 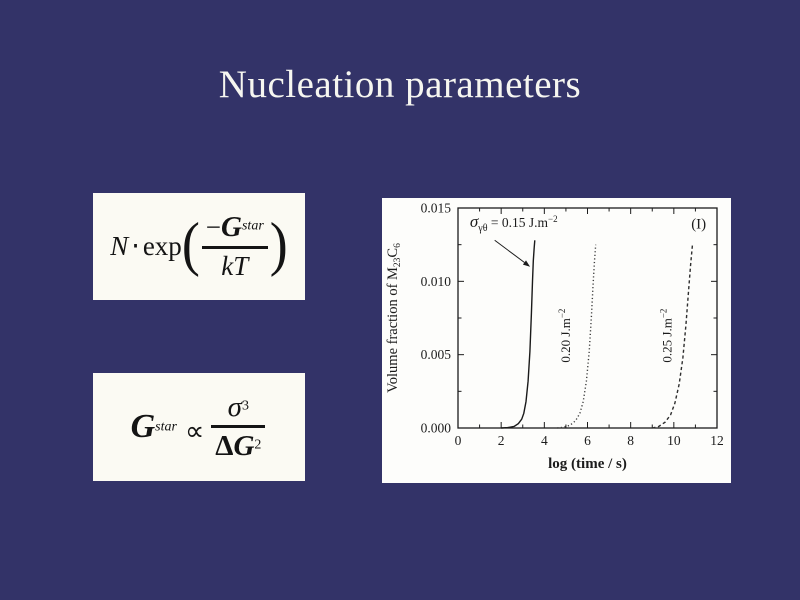 I want to click on annotation-arrowhead, so click(x=526, y=263).